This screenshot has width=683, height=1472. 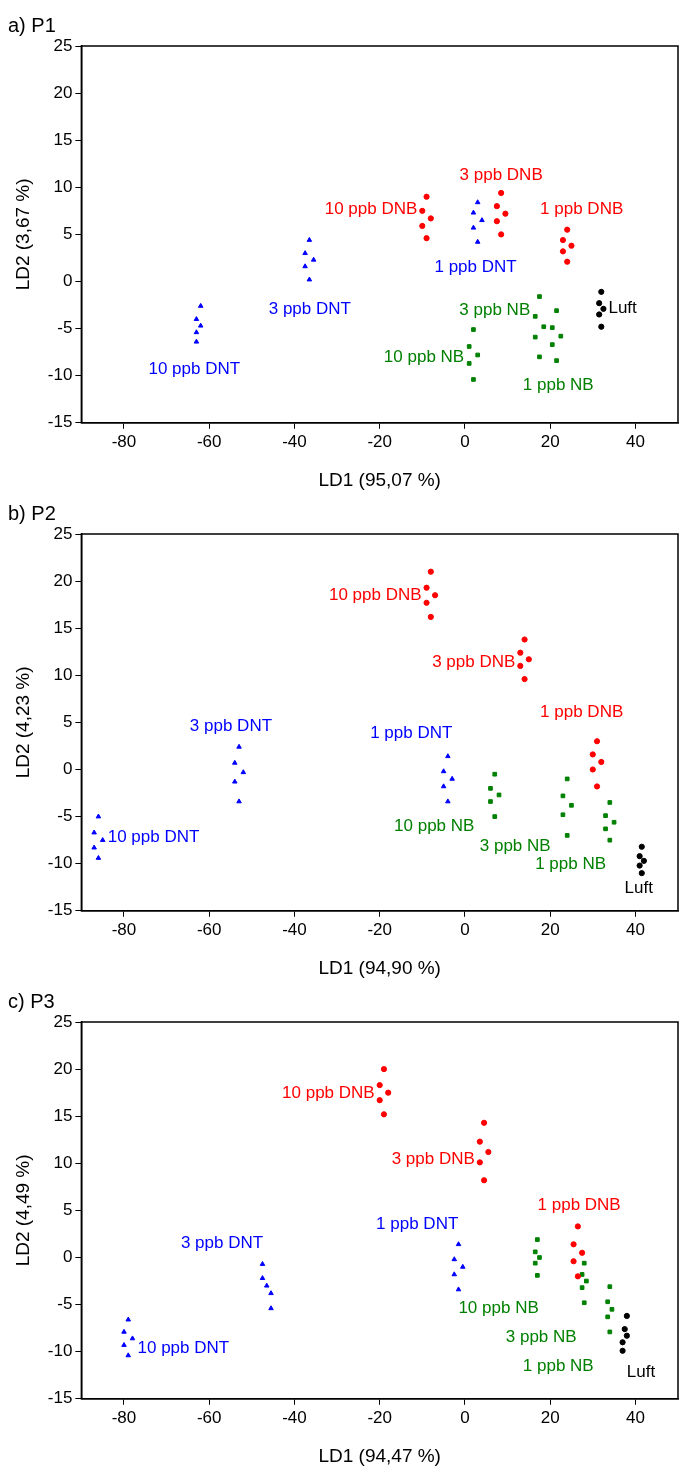 I want to click on chart-title: c) P3, so click(x=31, y=1000).